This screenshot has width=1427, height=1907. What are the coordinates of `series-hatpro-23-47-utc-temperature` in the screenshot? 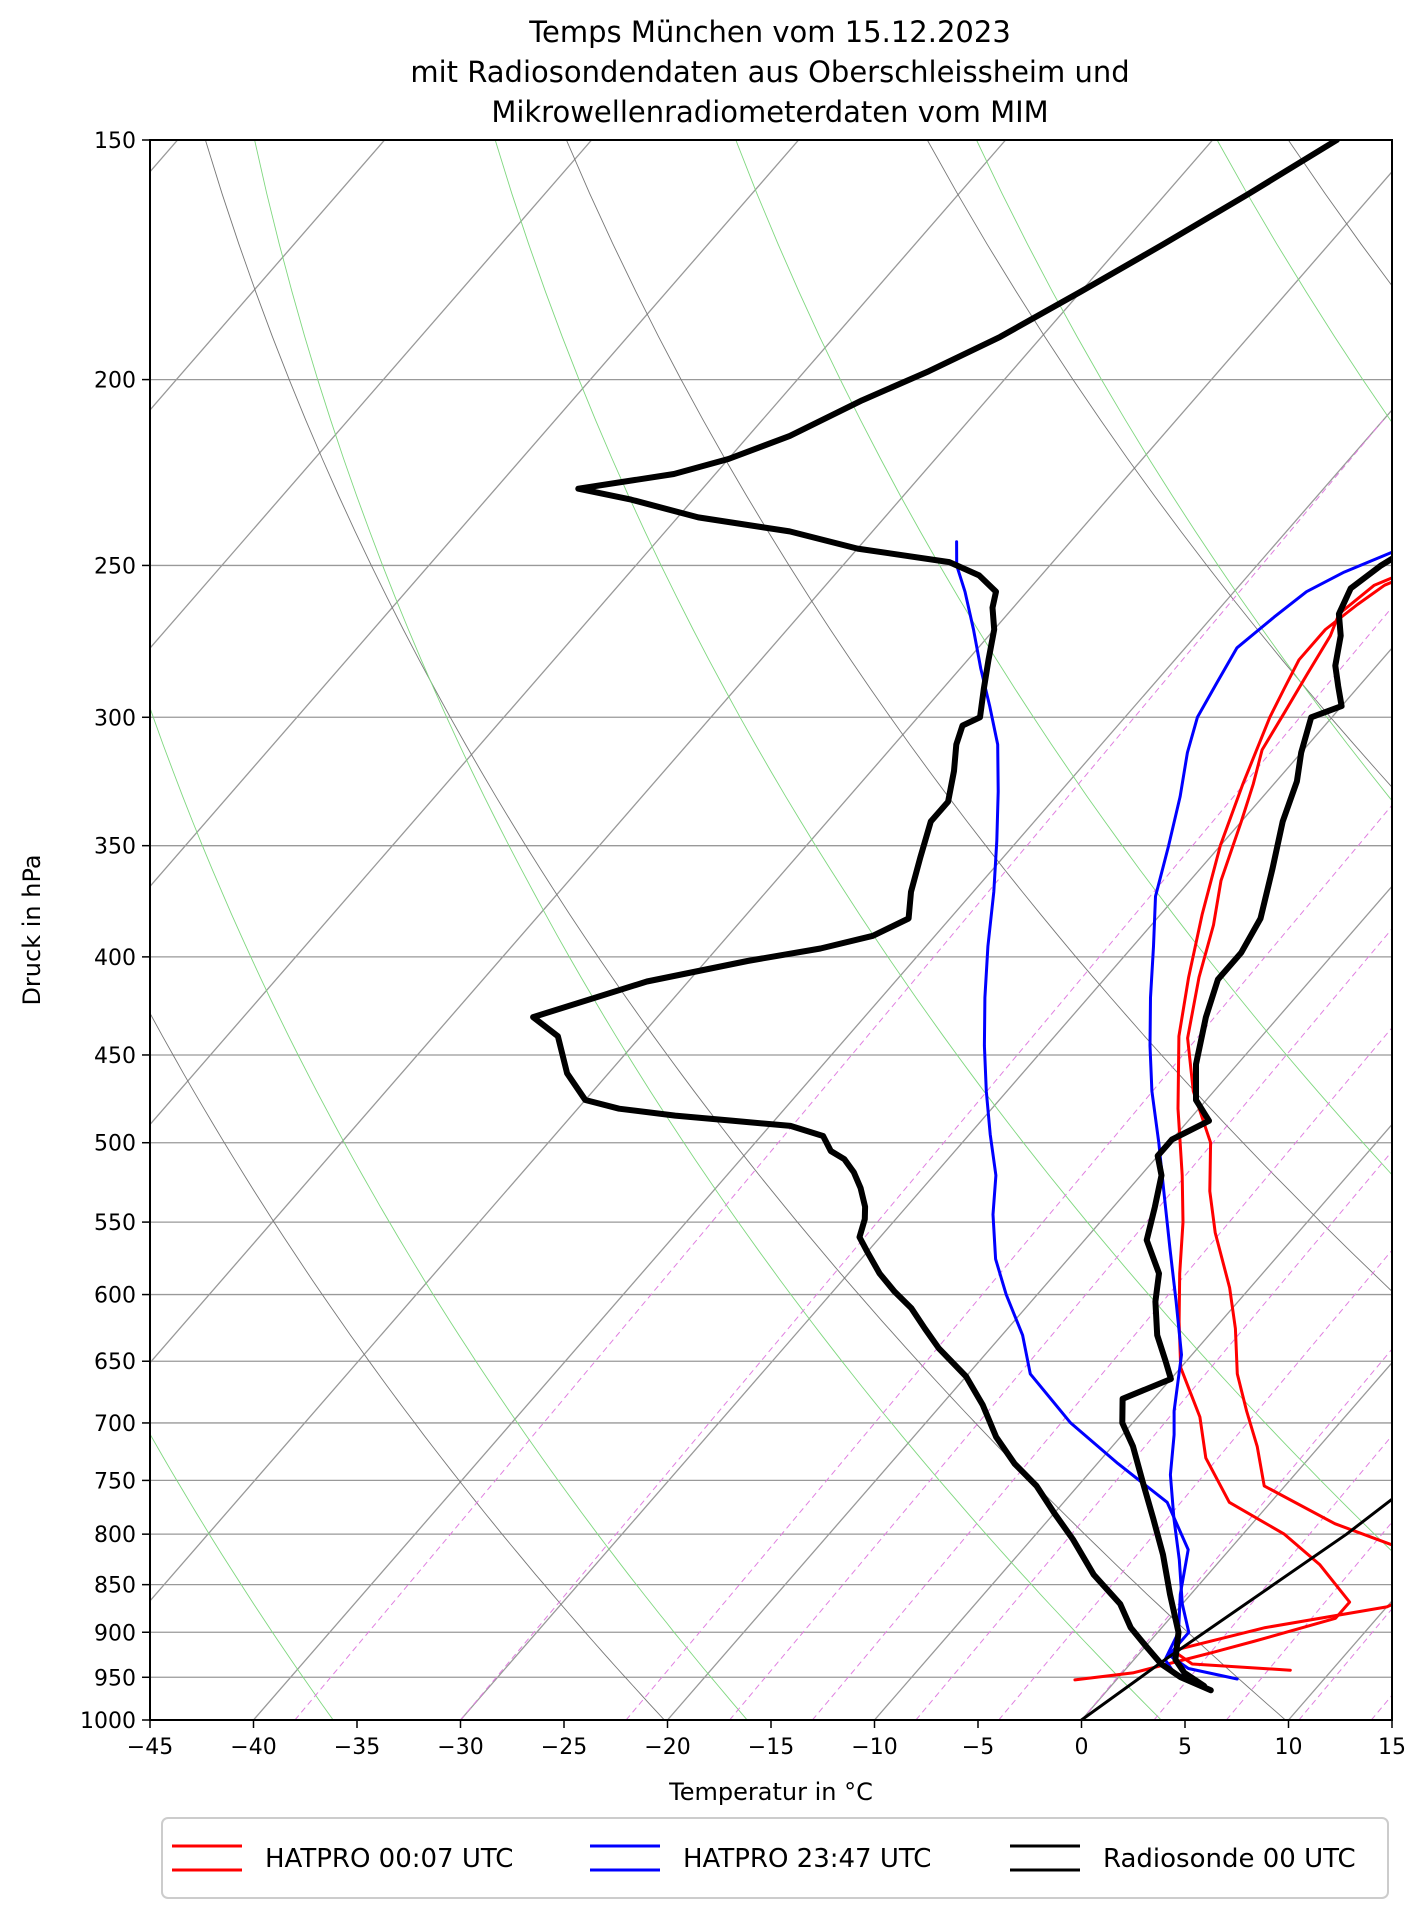 It's located at (1270, 1115).